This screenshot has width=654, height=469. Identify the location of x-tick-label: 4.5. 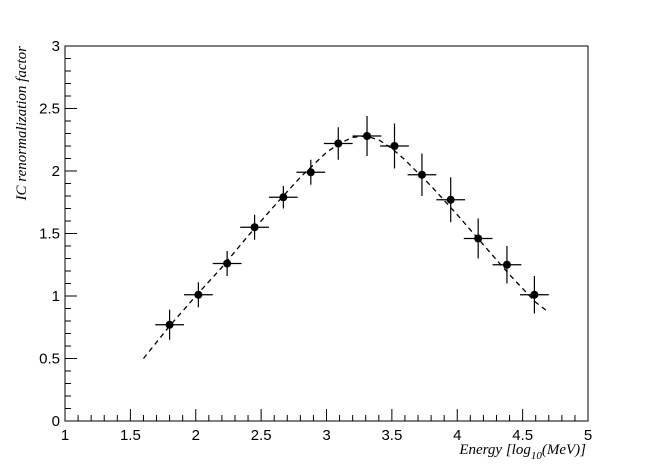
(522, 435).